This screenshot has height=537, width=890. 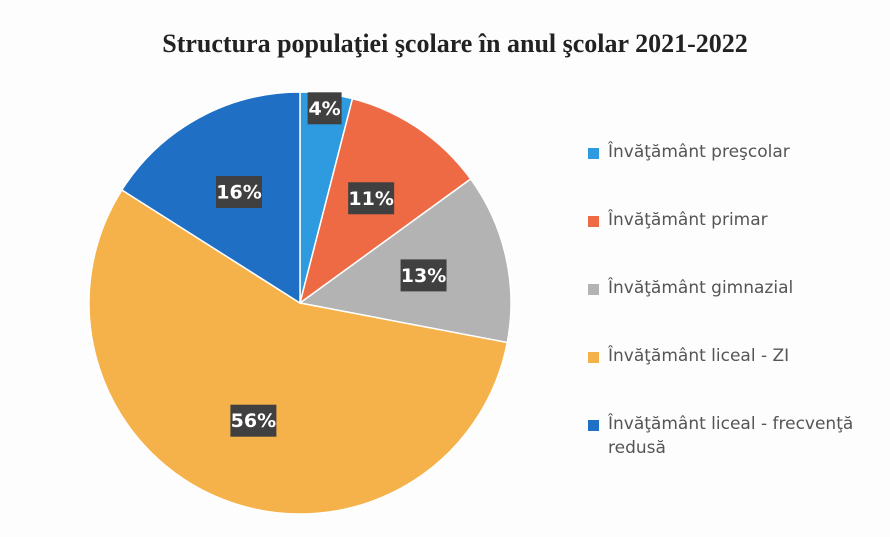 I want to click on data-label: 56%, so click(x=253, y=421).